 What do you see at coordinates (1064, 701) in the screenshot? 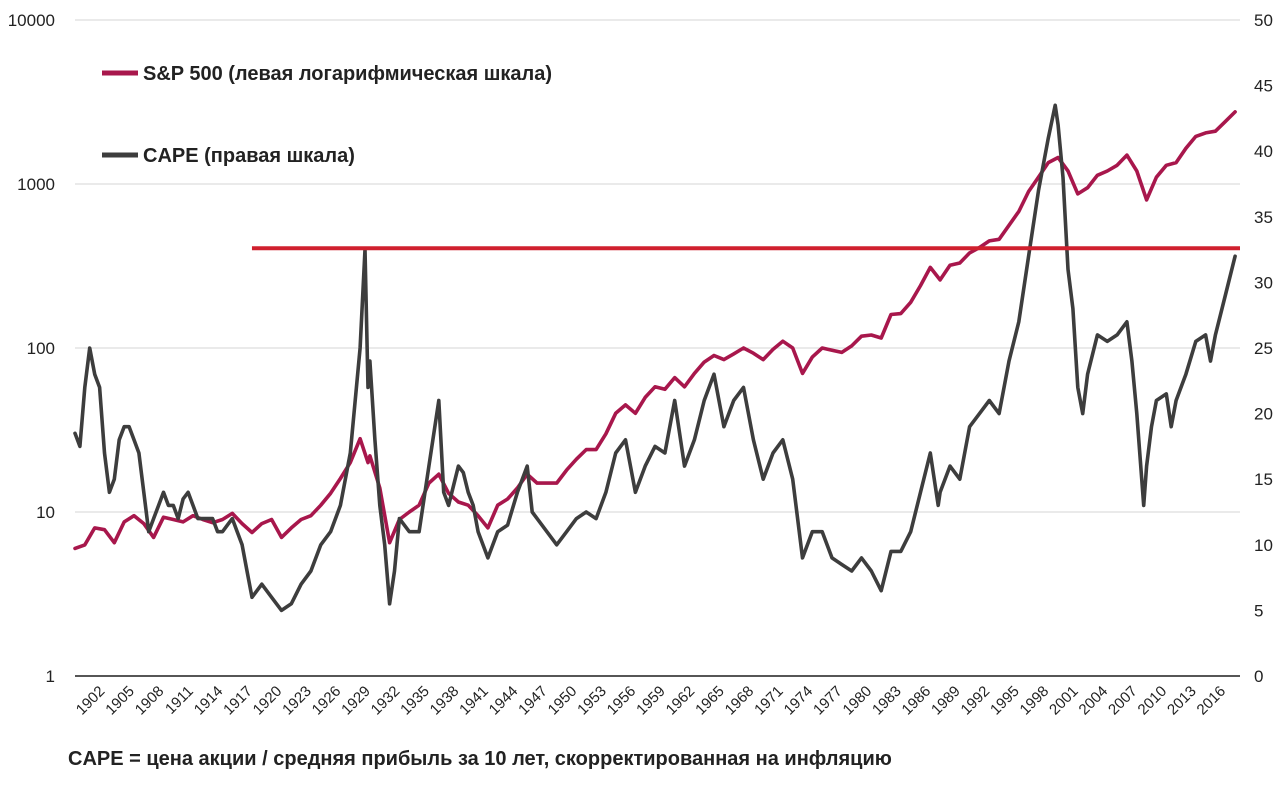
I see `x-tick-label: 2001` at bounding box center [1064, 701].